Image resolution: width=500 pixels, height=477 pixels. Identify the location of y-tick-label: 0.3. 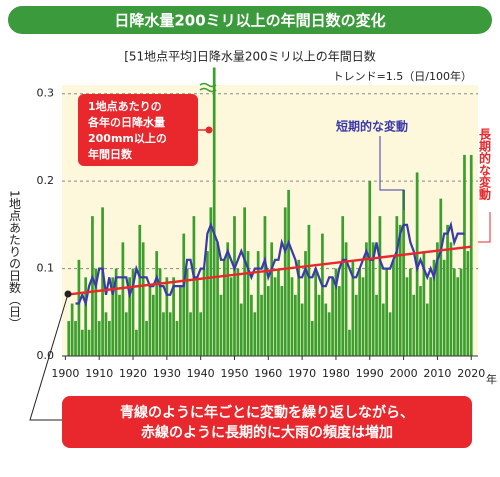
(46, 93).